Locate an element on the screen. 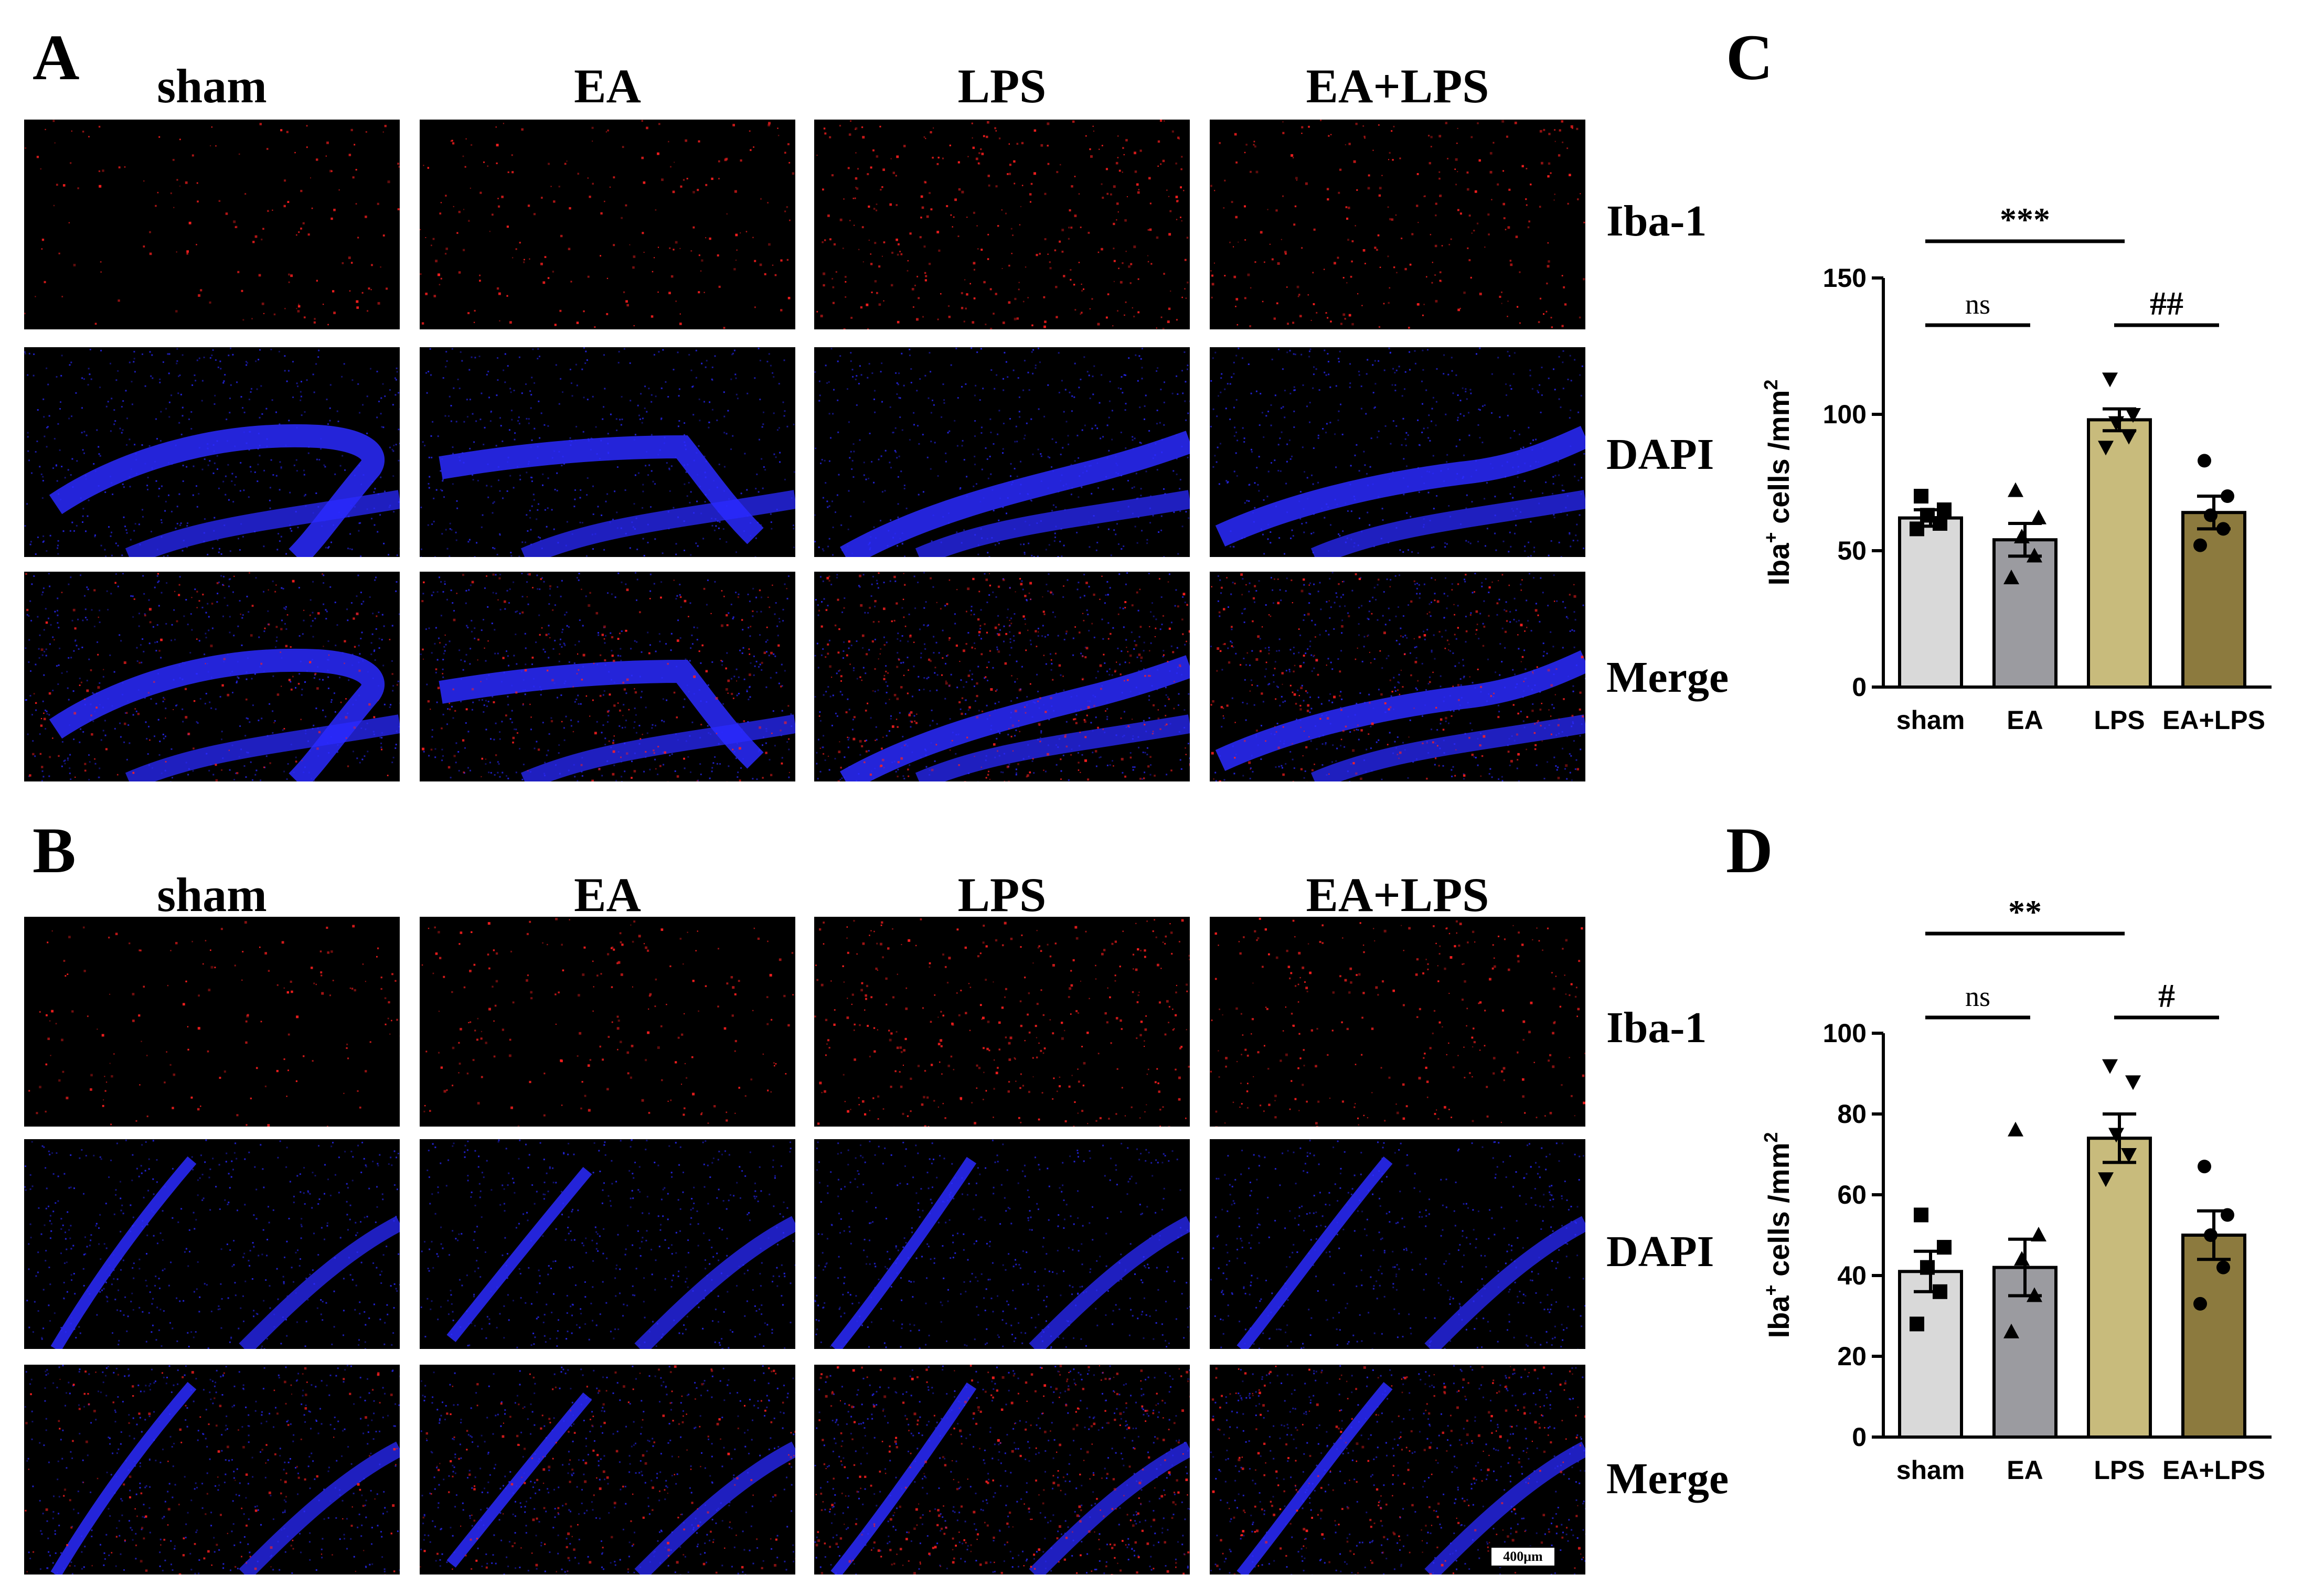 Image resolution: width=2324 pixels, height=1575 pixels. significance-label: ns is located at coordinates (1978, 996).